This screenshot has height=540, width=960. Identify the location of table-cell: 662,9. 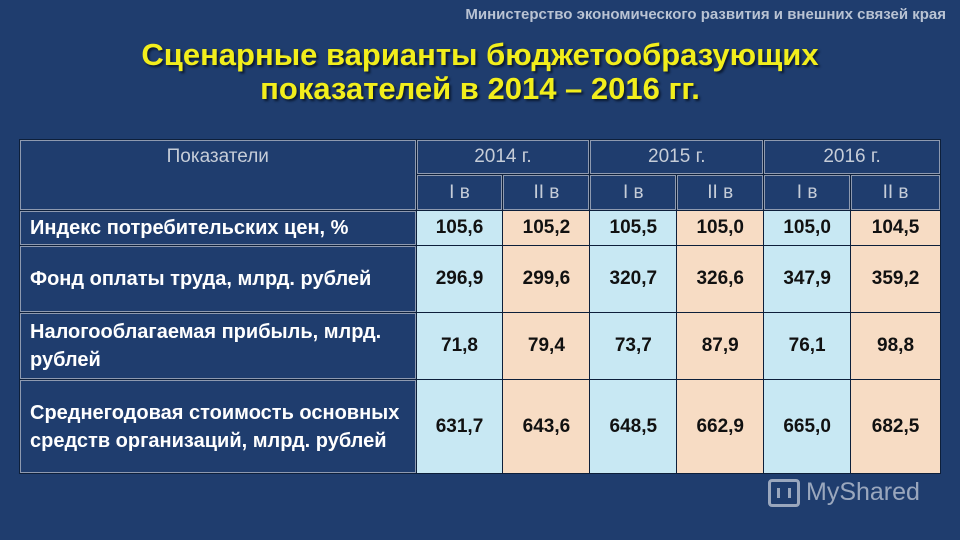
(720, 426).